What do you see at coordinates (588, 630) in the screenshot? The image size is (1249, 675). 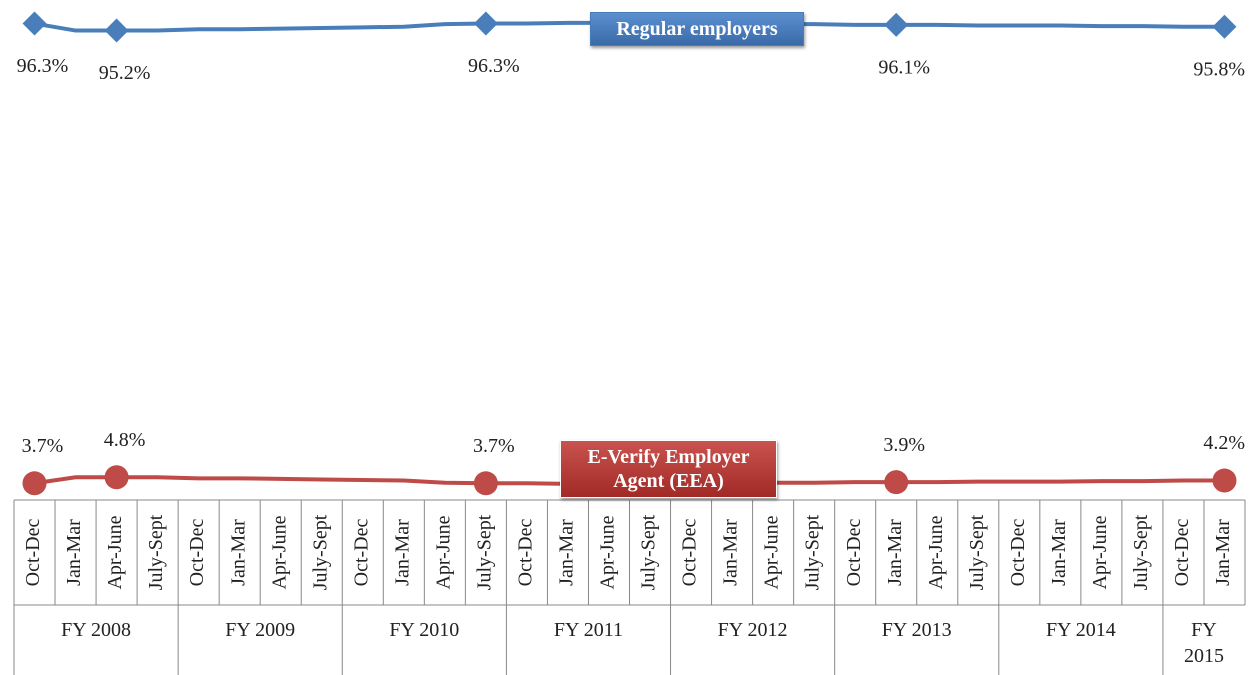 I see `group-label: FY 2011` at bounding box center [588, 630].